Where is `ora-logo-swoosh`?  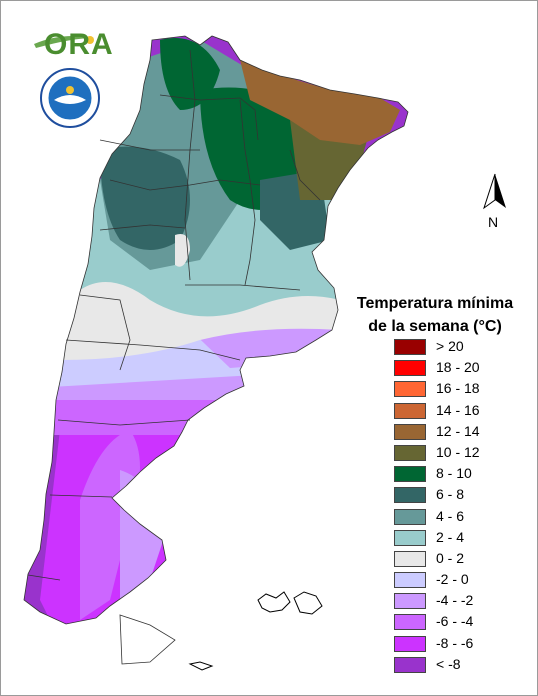
ora-logo-swoosh is located at coordinates (64, 42).